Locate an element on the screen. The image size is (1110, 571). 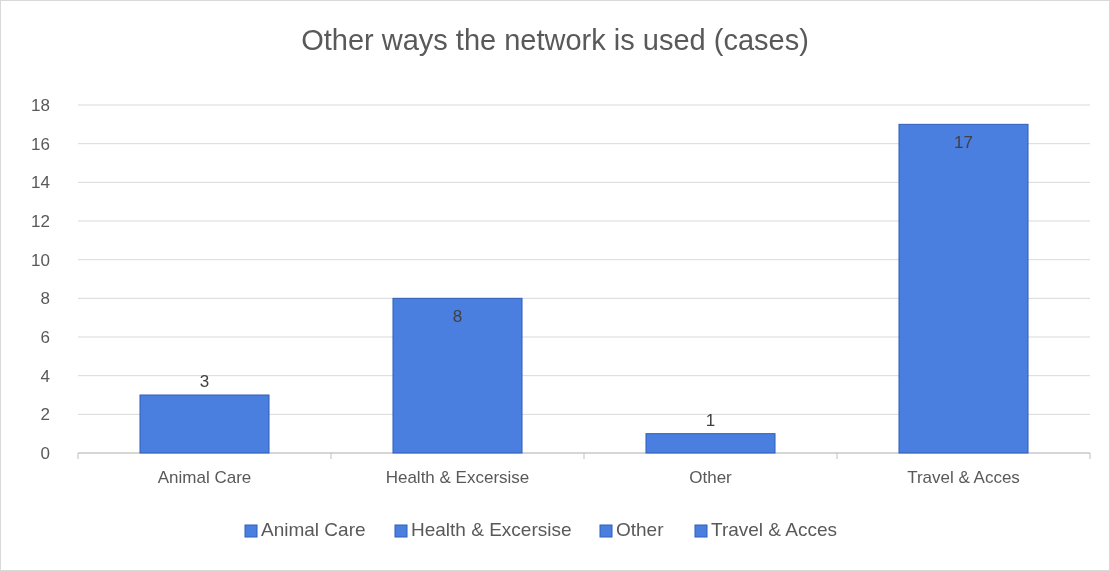
legend-label: Animal Care is located at coordinates (313, 529).